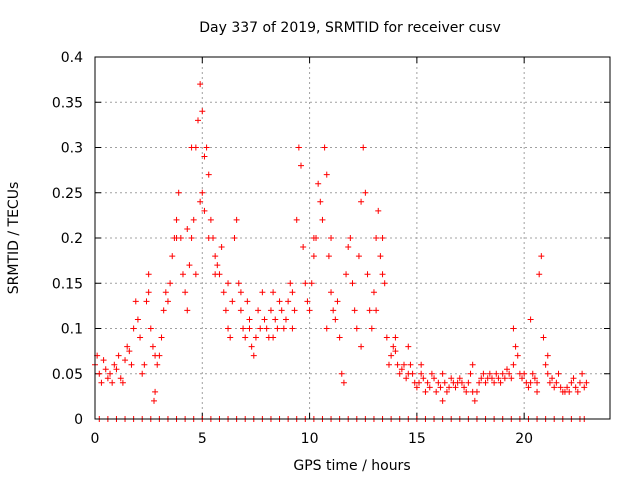 The image size is (640, 480). I want to click on x-tick-label: 5, so click(202, 439).